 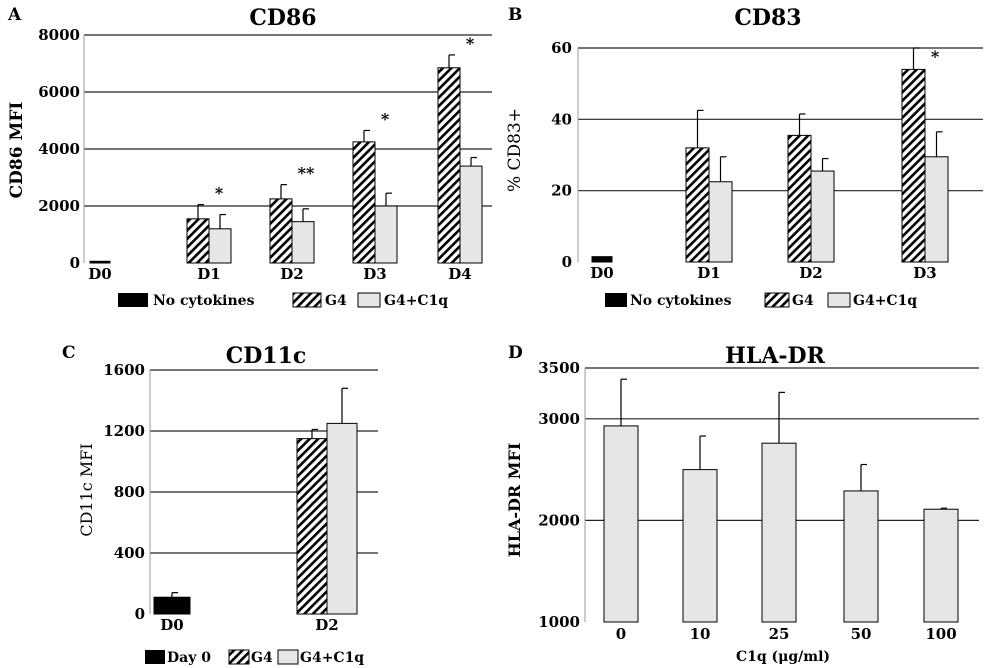 I want to click on p2-y-tick-label: 800, so click(x=129, y=492).